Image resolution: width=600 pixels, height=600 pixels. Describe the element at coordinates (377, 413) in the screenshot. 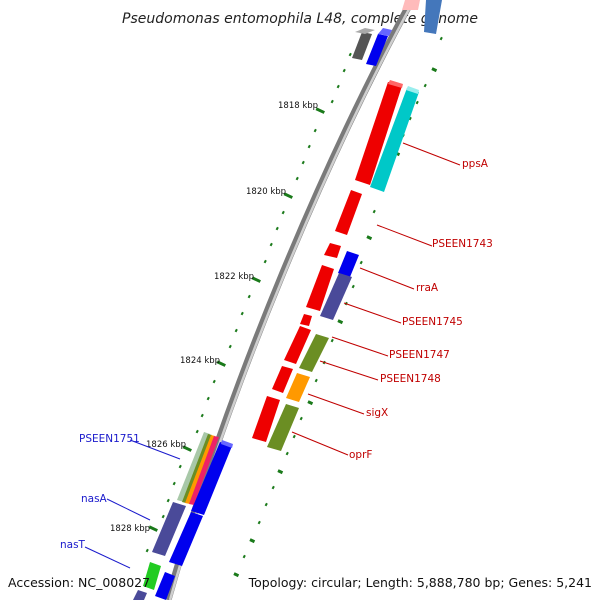

I see `gene-label-sigX: sigX` at that location.